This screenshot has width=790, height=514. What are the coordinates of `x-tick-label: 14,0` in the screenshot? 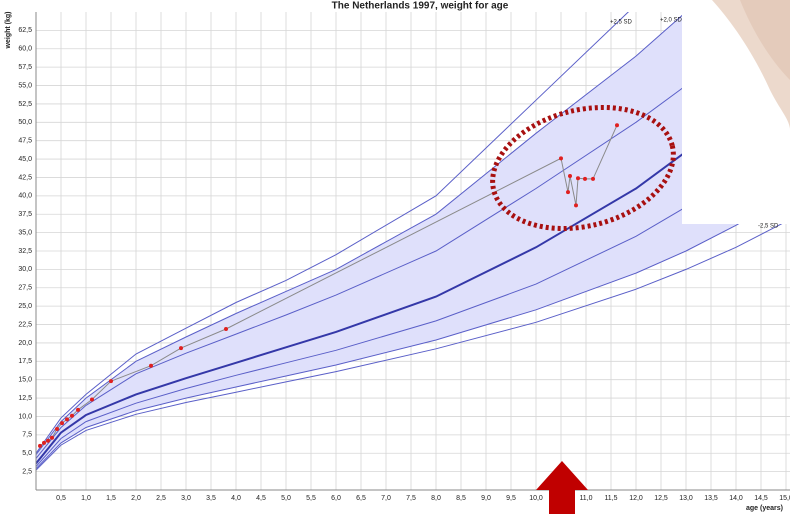 It's located at (736, 498).